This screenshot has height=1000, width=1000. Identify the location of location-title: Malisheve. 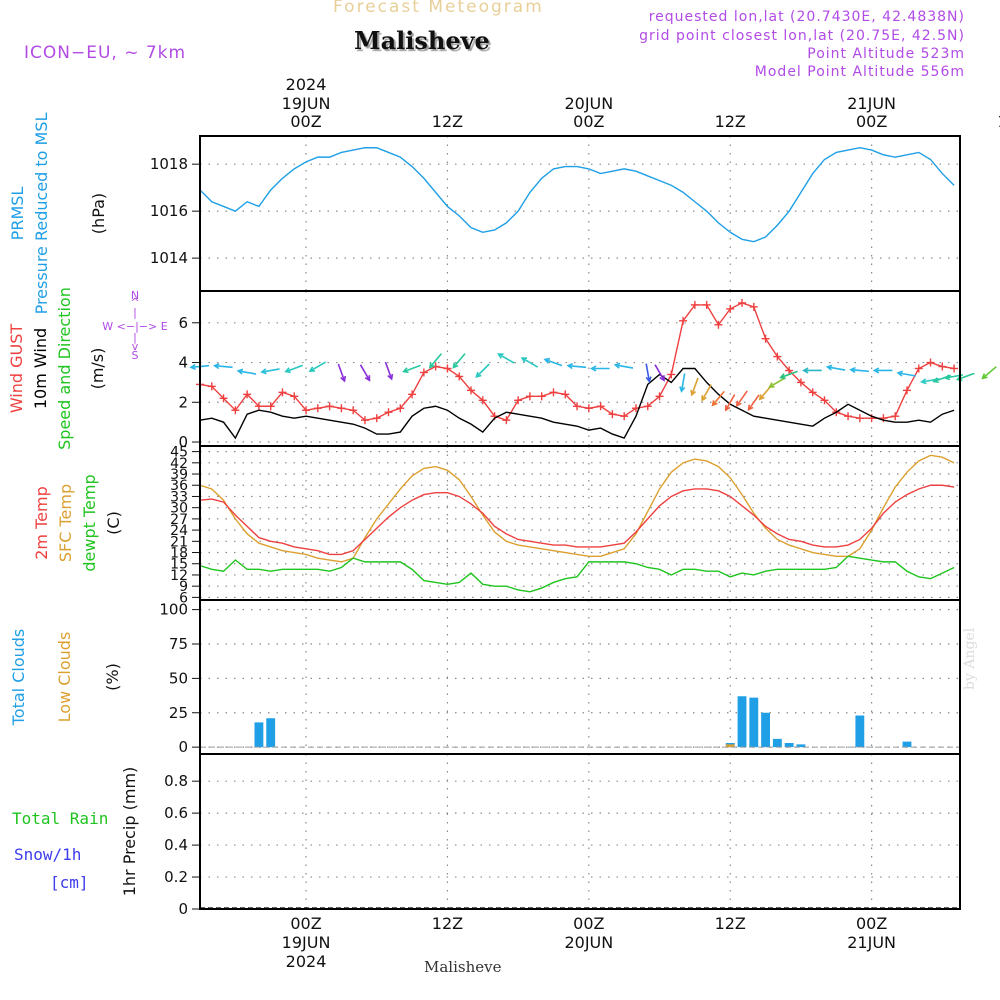
(422, 40).